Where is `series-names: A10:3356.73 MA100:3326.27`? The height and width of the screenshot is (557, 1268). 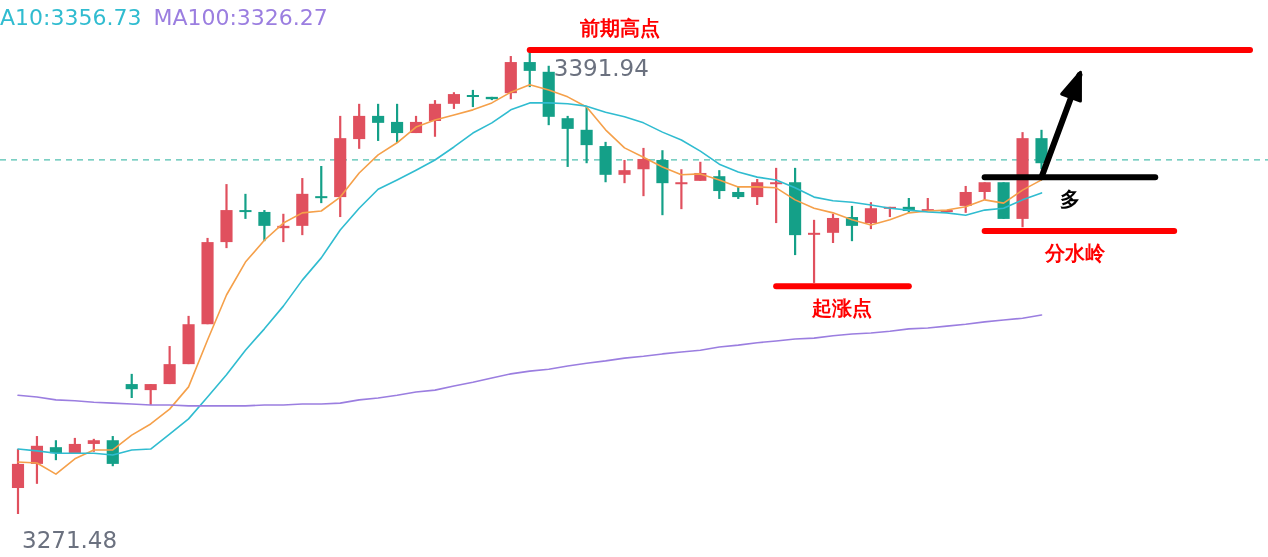 series-names: A10:3356.73 MA100:3326.27 is located at coordinates (164, 17).